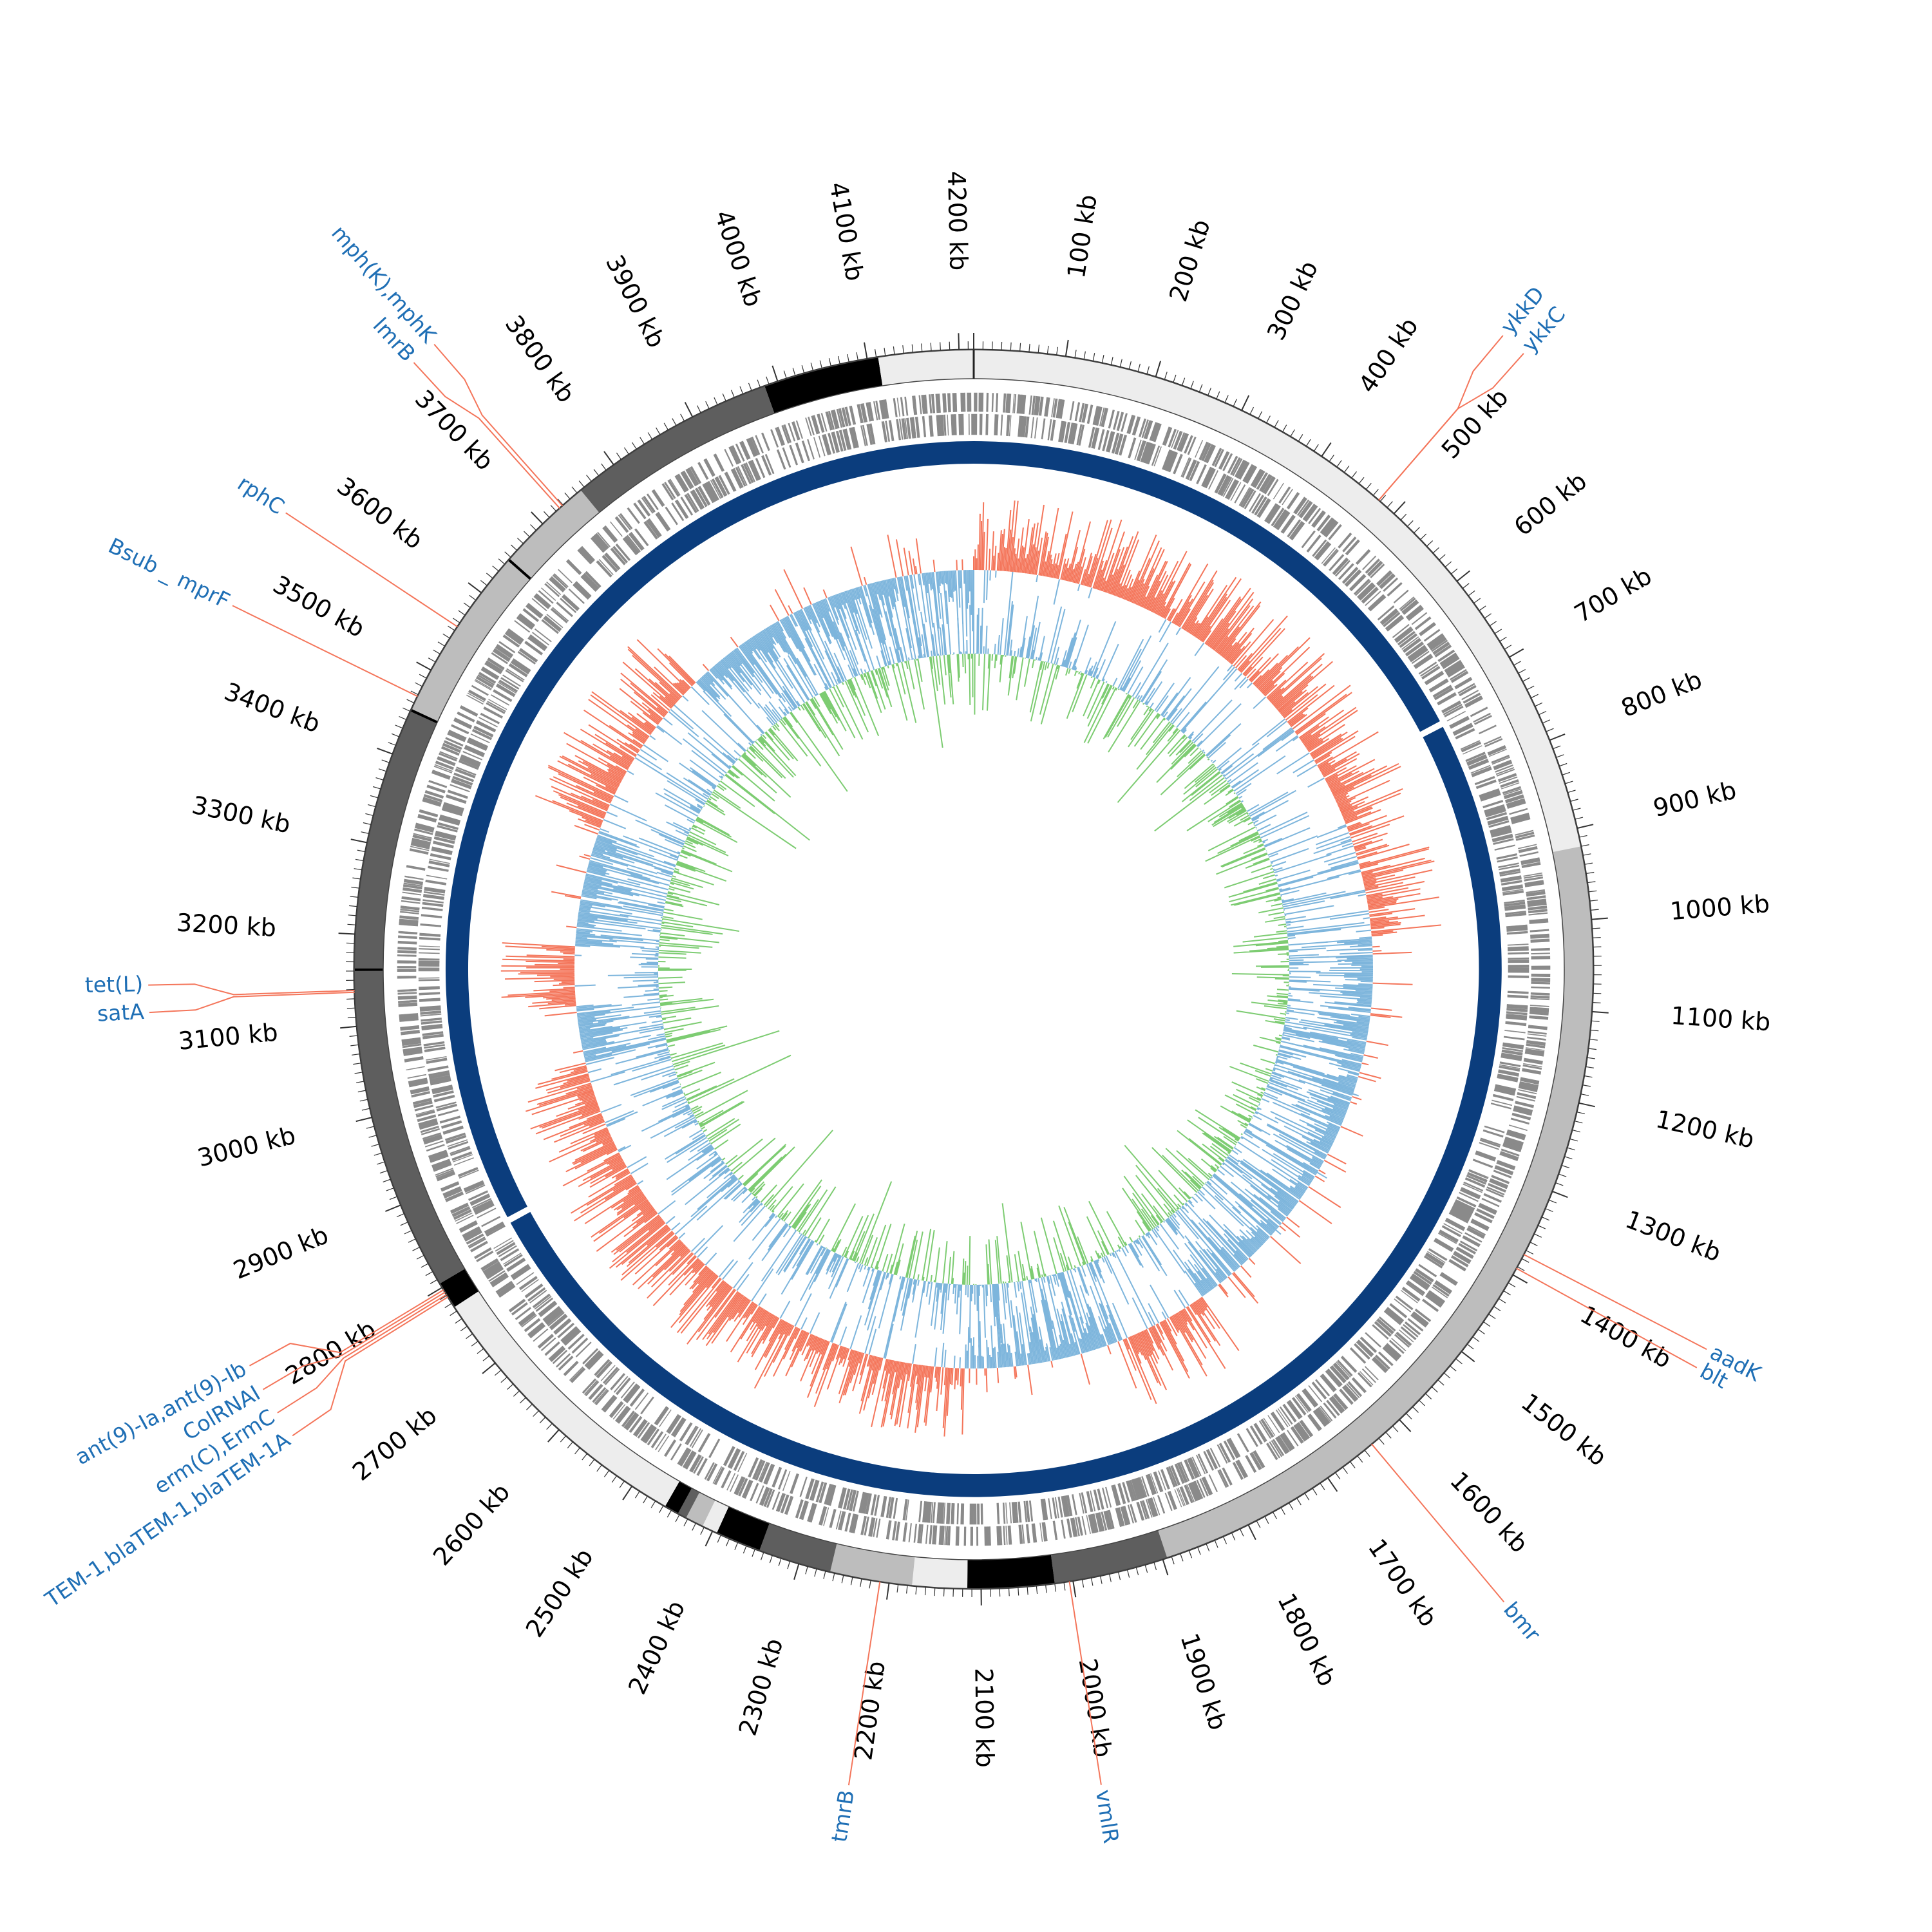 This screenshot has height=1932, width=1932. What do you see at coordinates (1085, 1683) in the screenshot?
I see `gene-leader-line` at bounding box center [1085, 1683].